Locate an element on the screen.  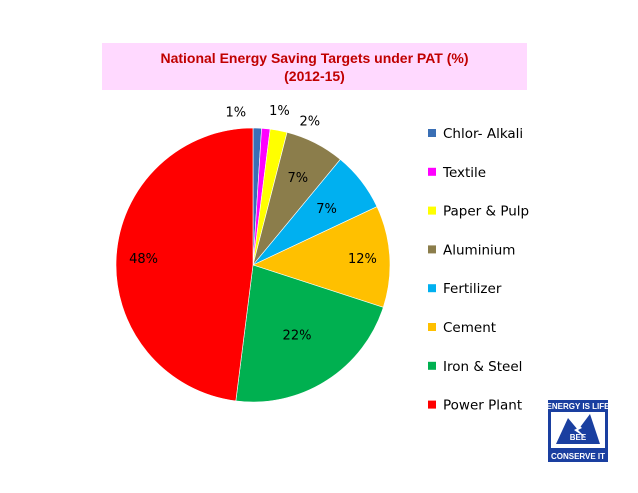
chart-title-line-2: (2012-15) is located at coordinates (314, 76).